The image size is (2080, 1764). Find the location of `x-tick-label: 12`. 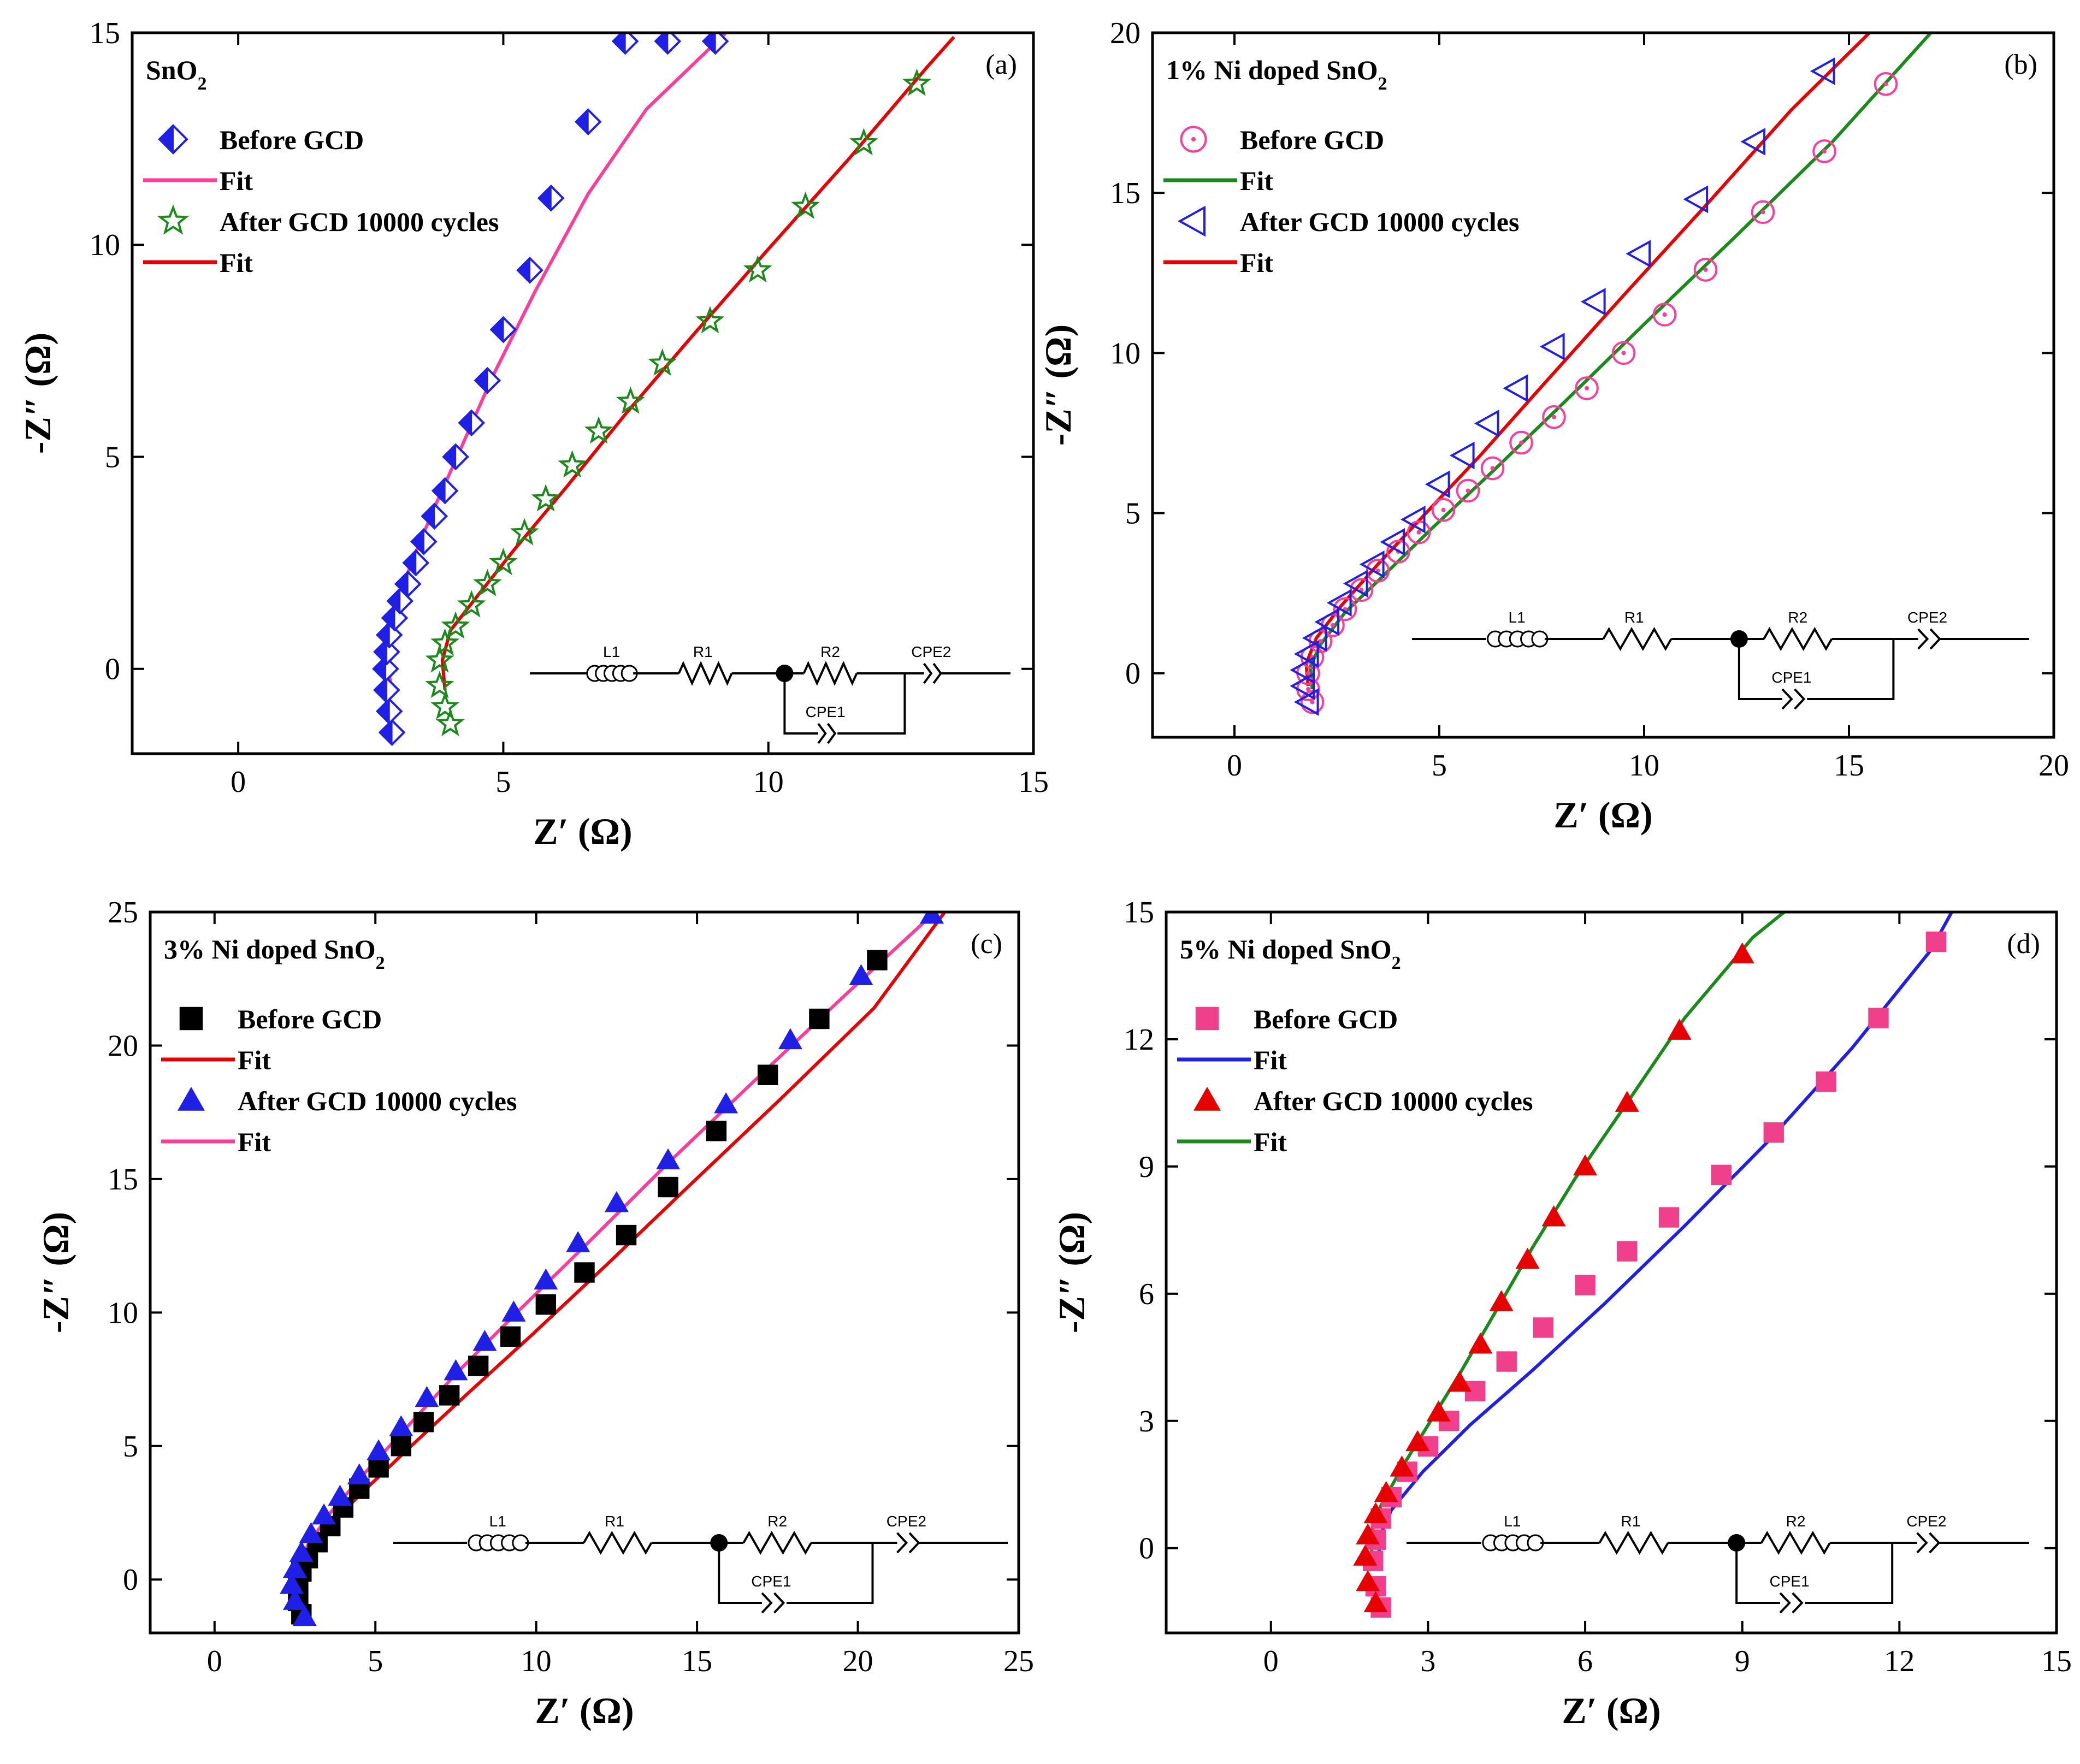

x-tick-label: 12 is located at coordinates (1899, 1661).